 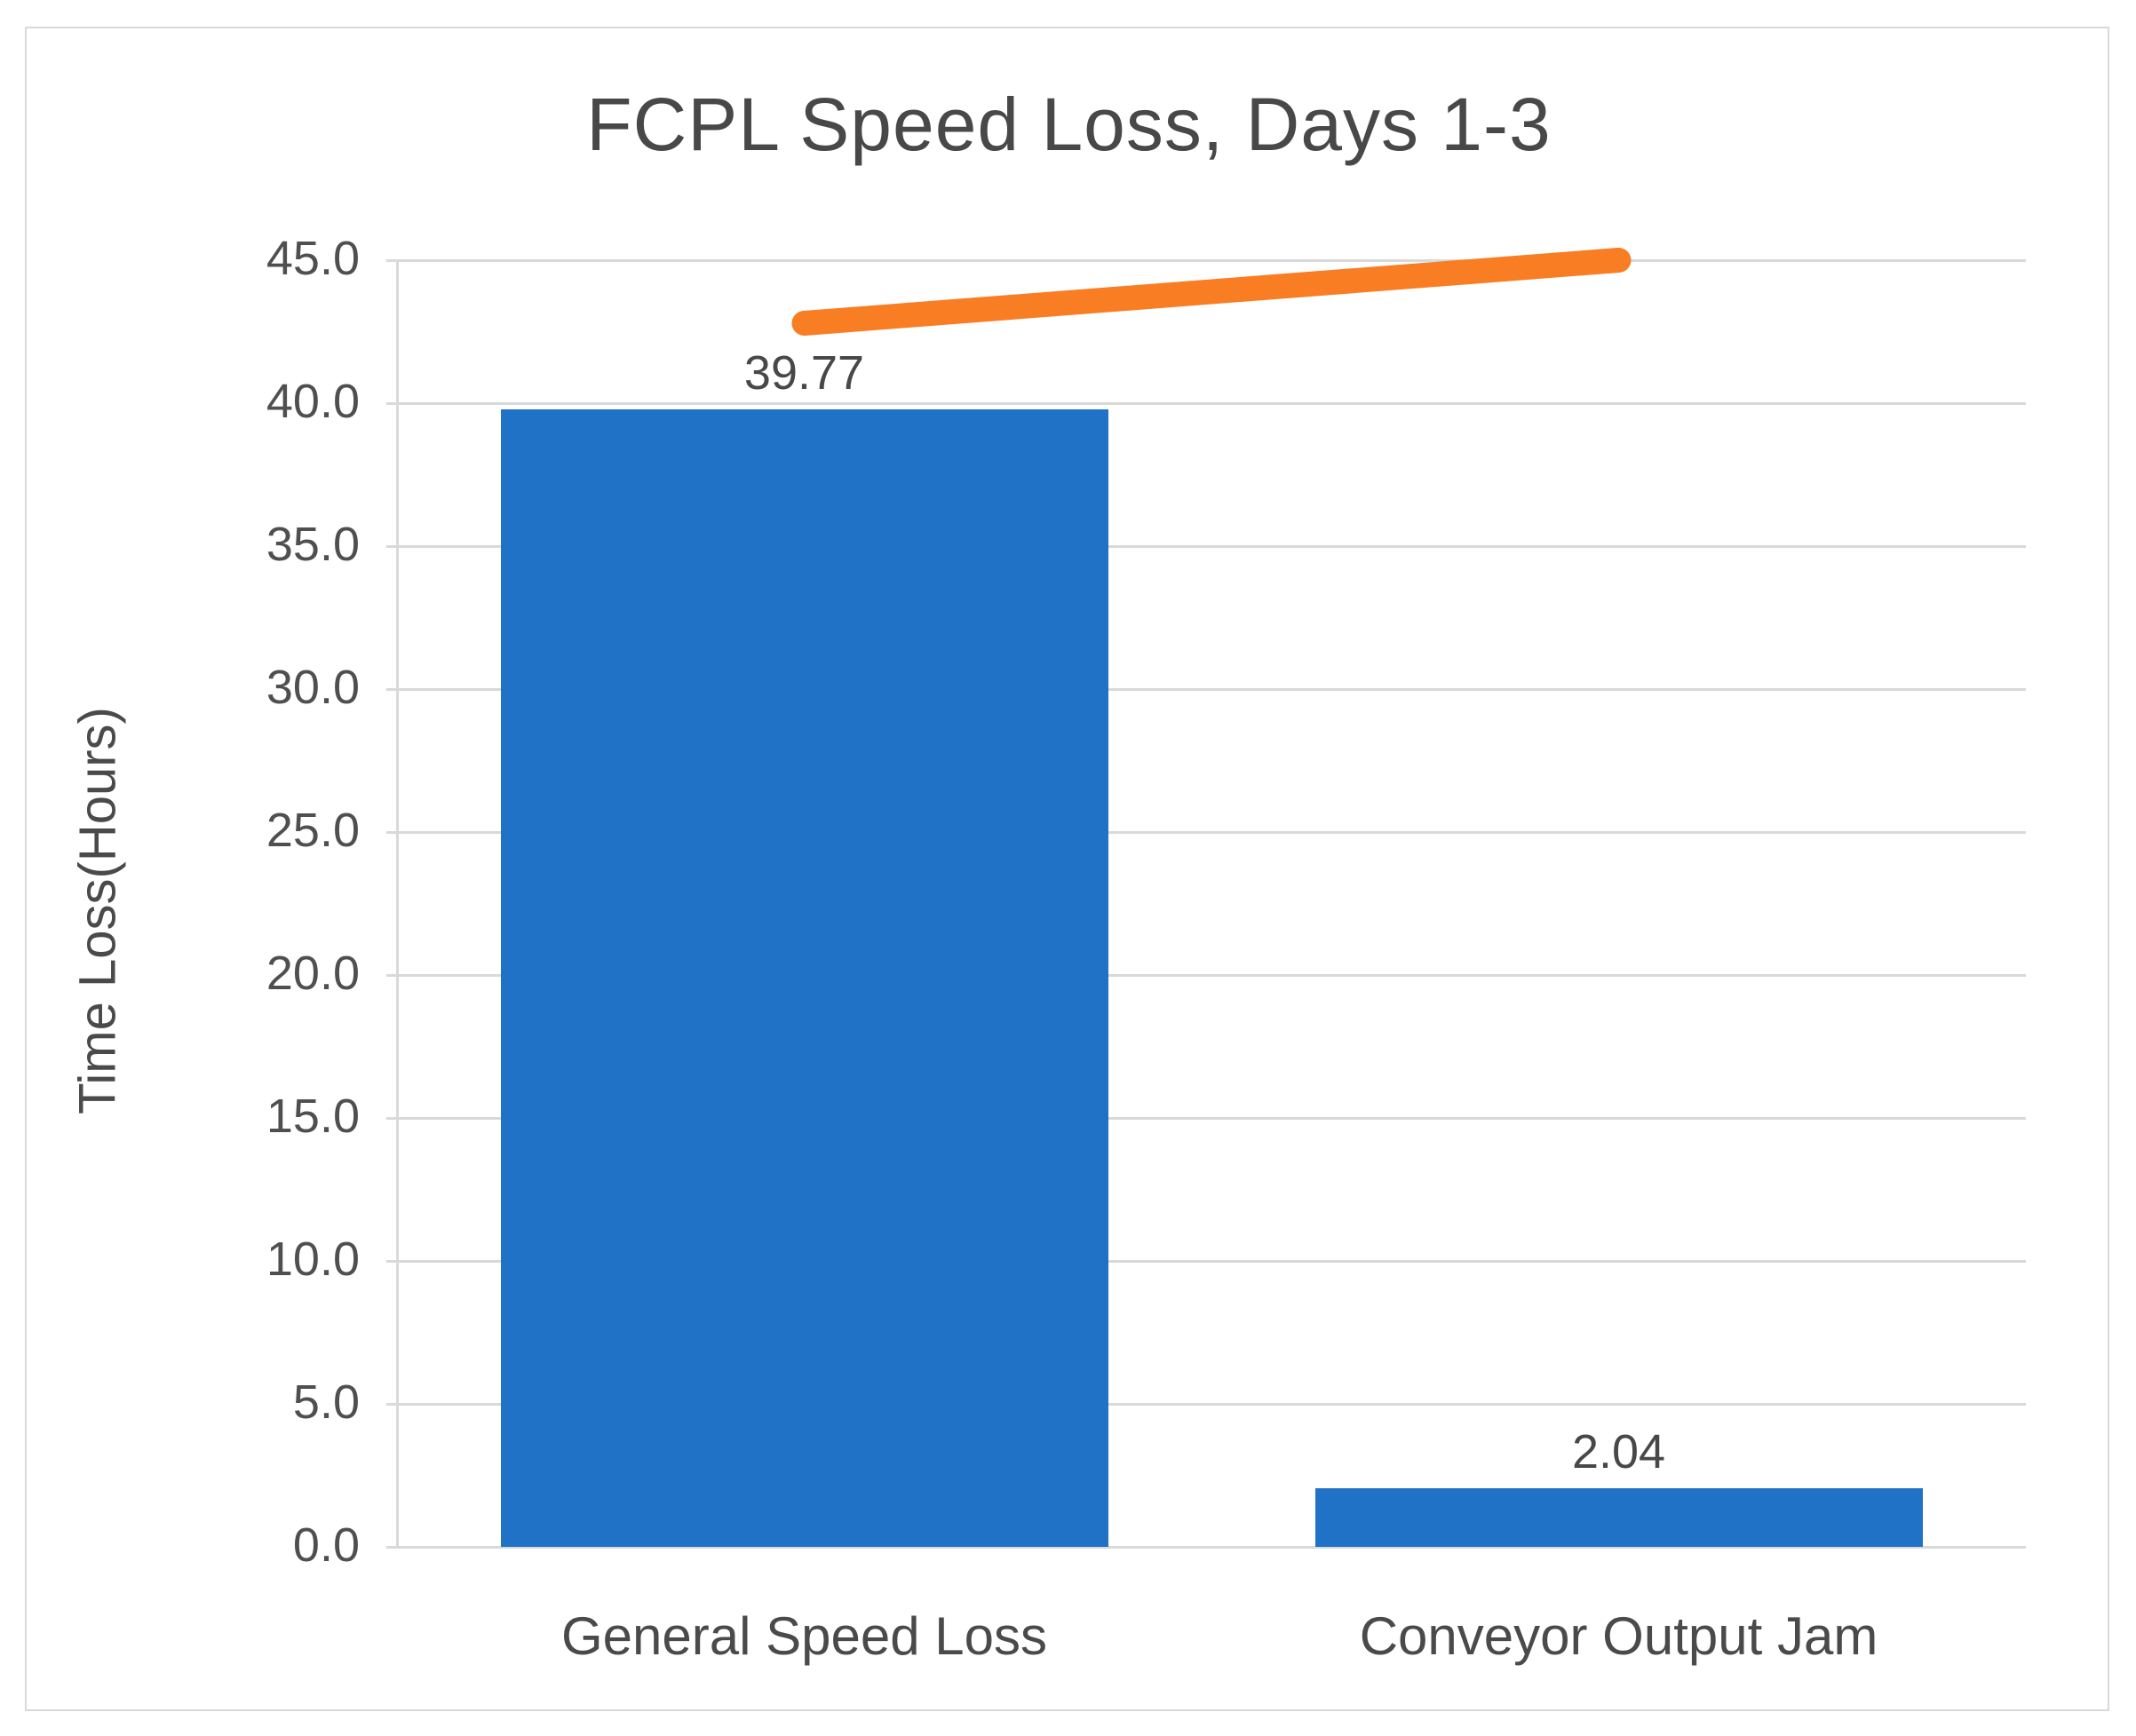 I want to click on x-category-label: Conveyor Output Jam, so click(x=1618, y=1636).